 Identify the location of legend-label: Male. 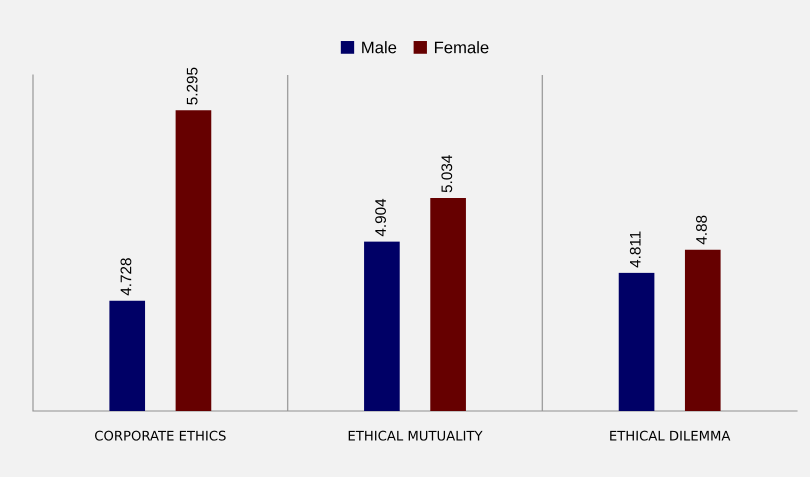
(379, 47).